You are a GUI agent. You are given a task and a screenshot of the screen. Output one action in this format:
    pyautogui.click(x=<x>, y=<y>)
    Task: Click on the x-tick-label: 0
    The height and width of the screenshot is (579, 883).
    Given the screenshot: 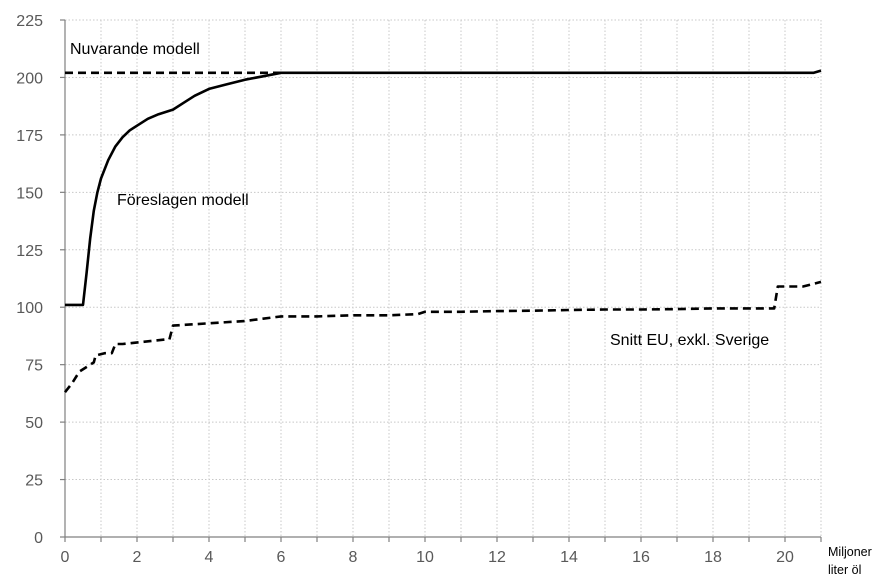 What is the action you would take?
    pyautogui.click(x=65, y=557)
    